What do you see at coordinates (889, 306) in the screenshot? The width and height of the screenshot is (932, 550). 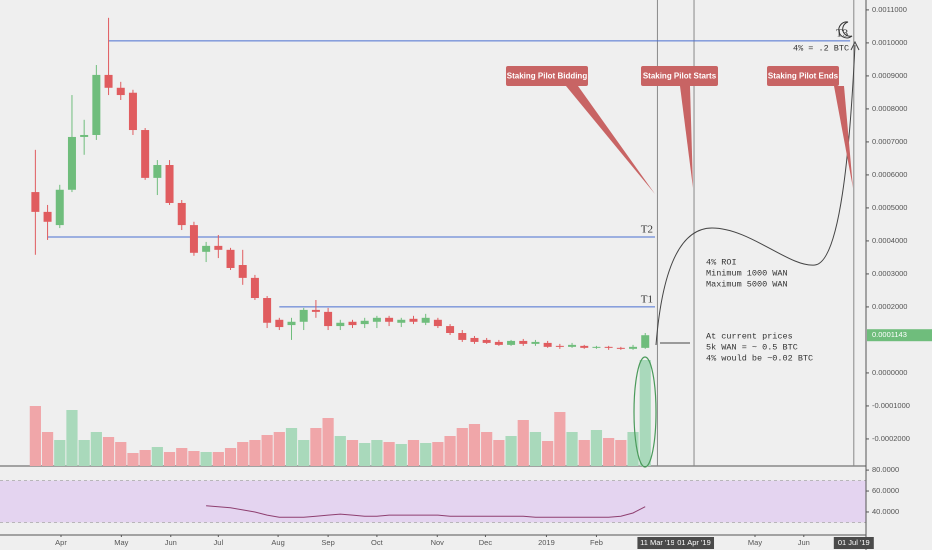 I see `y-tick-label: 0.0002000` at bounding box center [889, 306].